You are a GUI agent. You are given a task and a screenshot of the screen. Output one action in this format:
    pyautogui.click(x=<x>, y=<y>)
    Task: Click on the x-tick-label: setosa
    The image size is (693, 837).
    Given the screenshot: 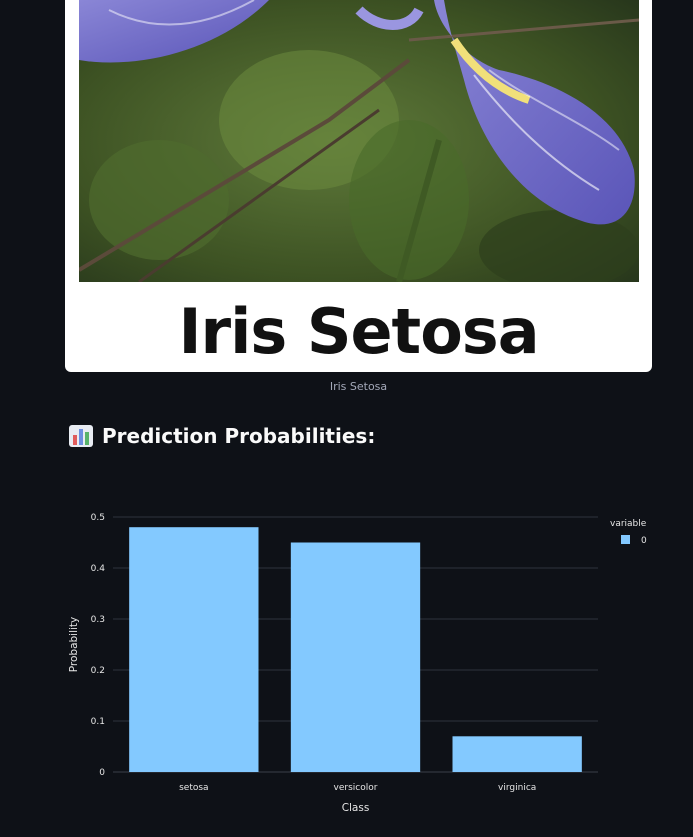 What is the action you would take?
    pyautogui.click(x=193, y=788)
    